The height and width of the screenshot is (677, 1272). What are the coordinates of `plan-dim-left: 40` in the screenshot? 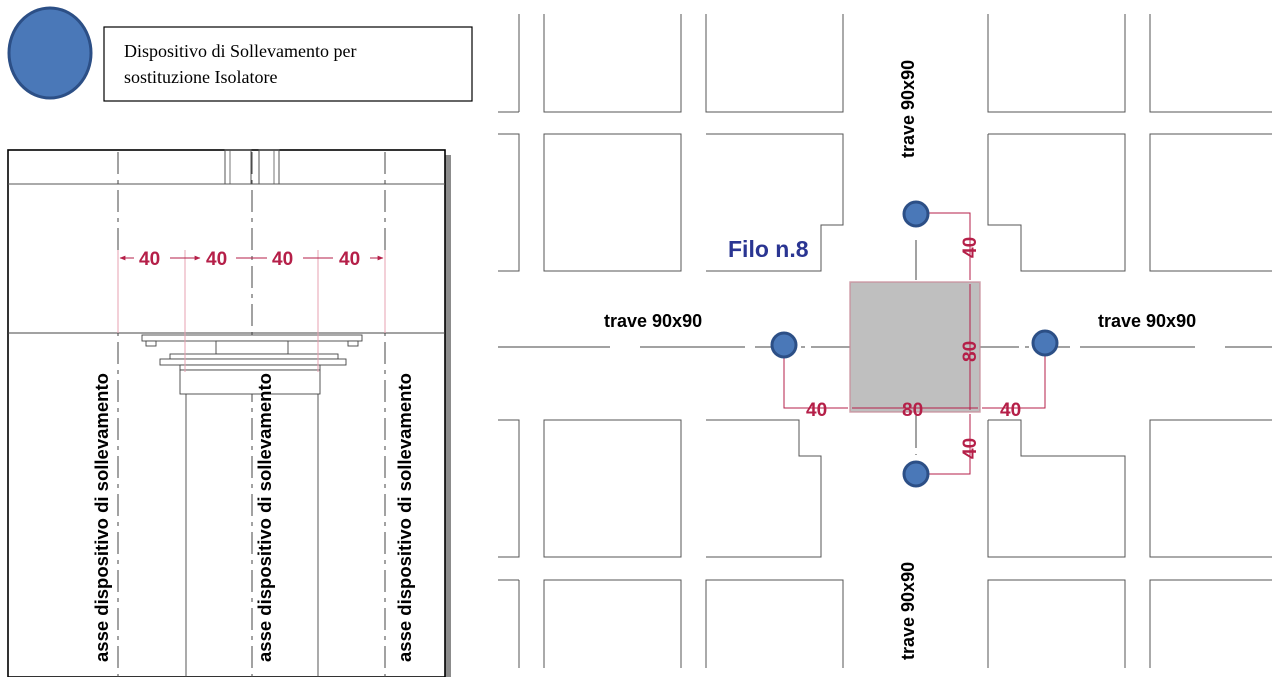 It's located at (816, 410).